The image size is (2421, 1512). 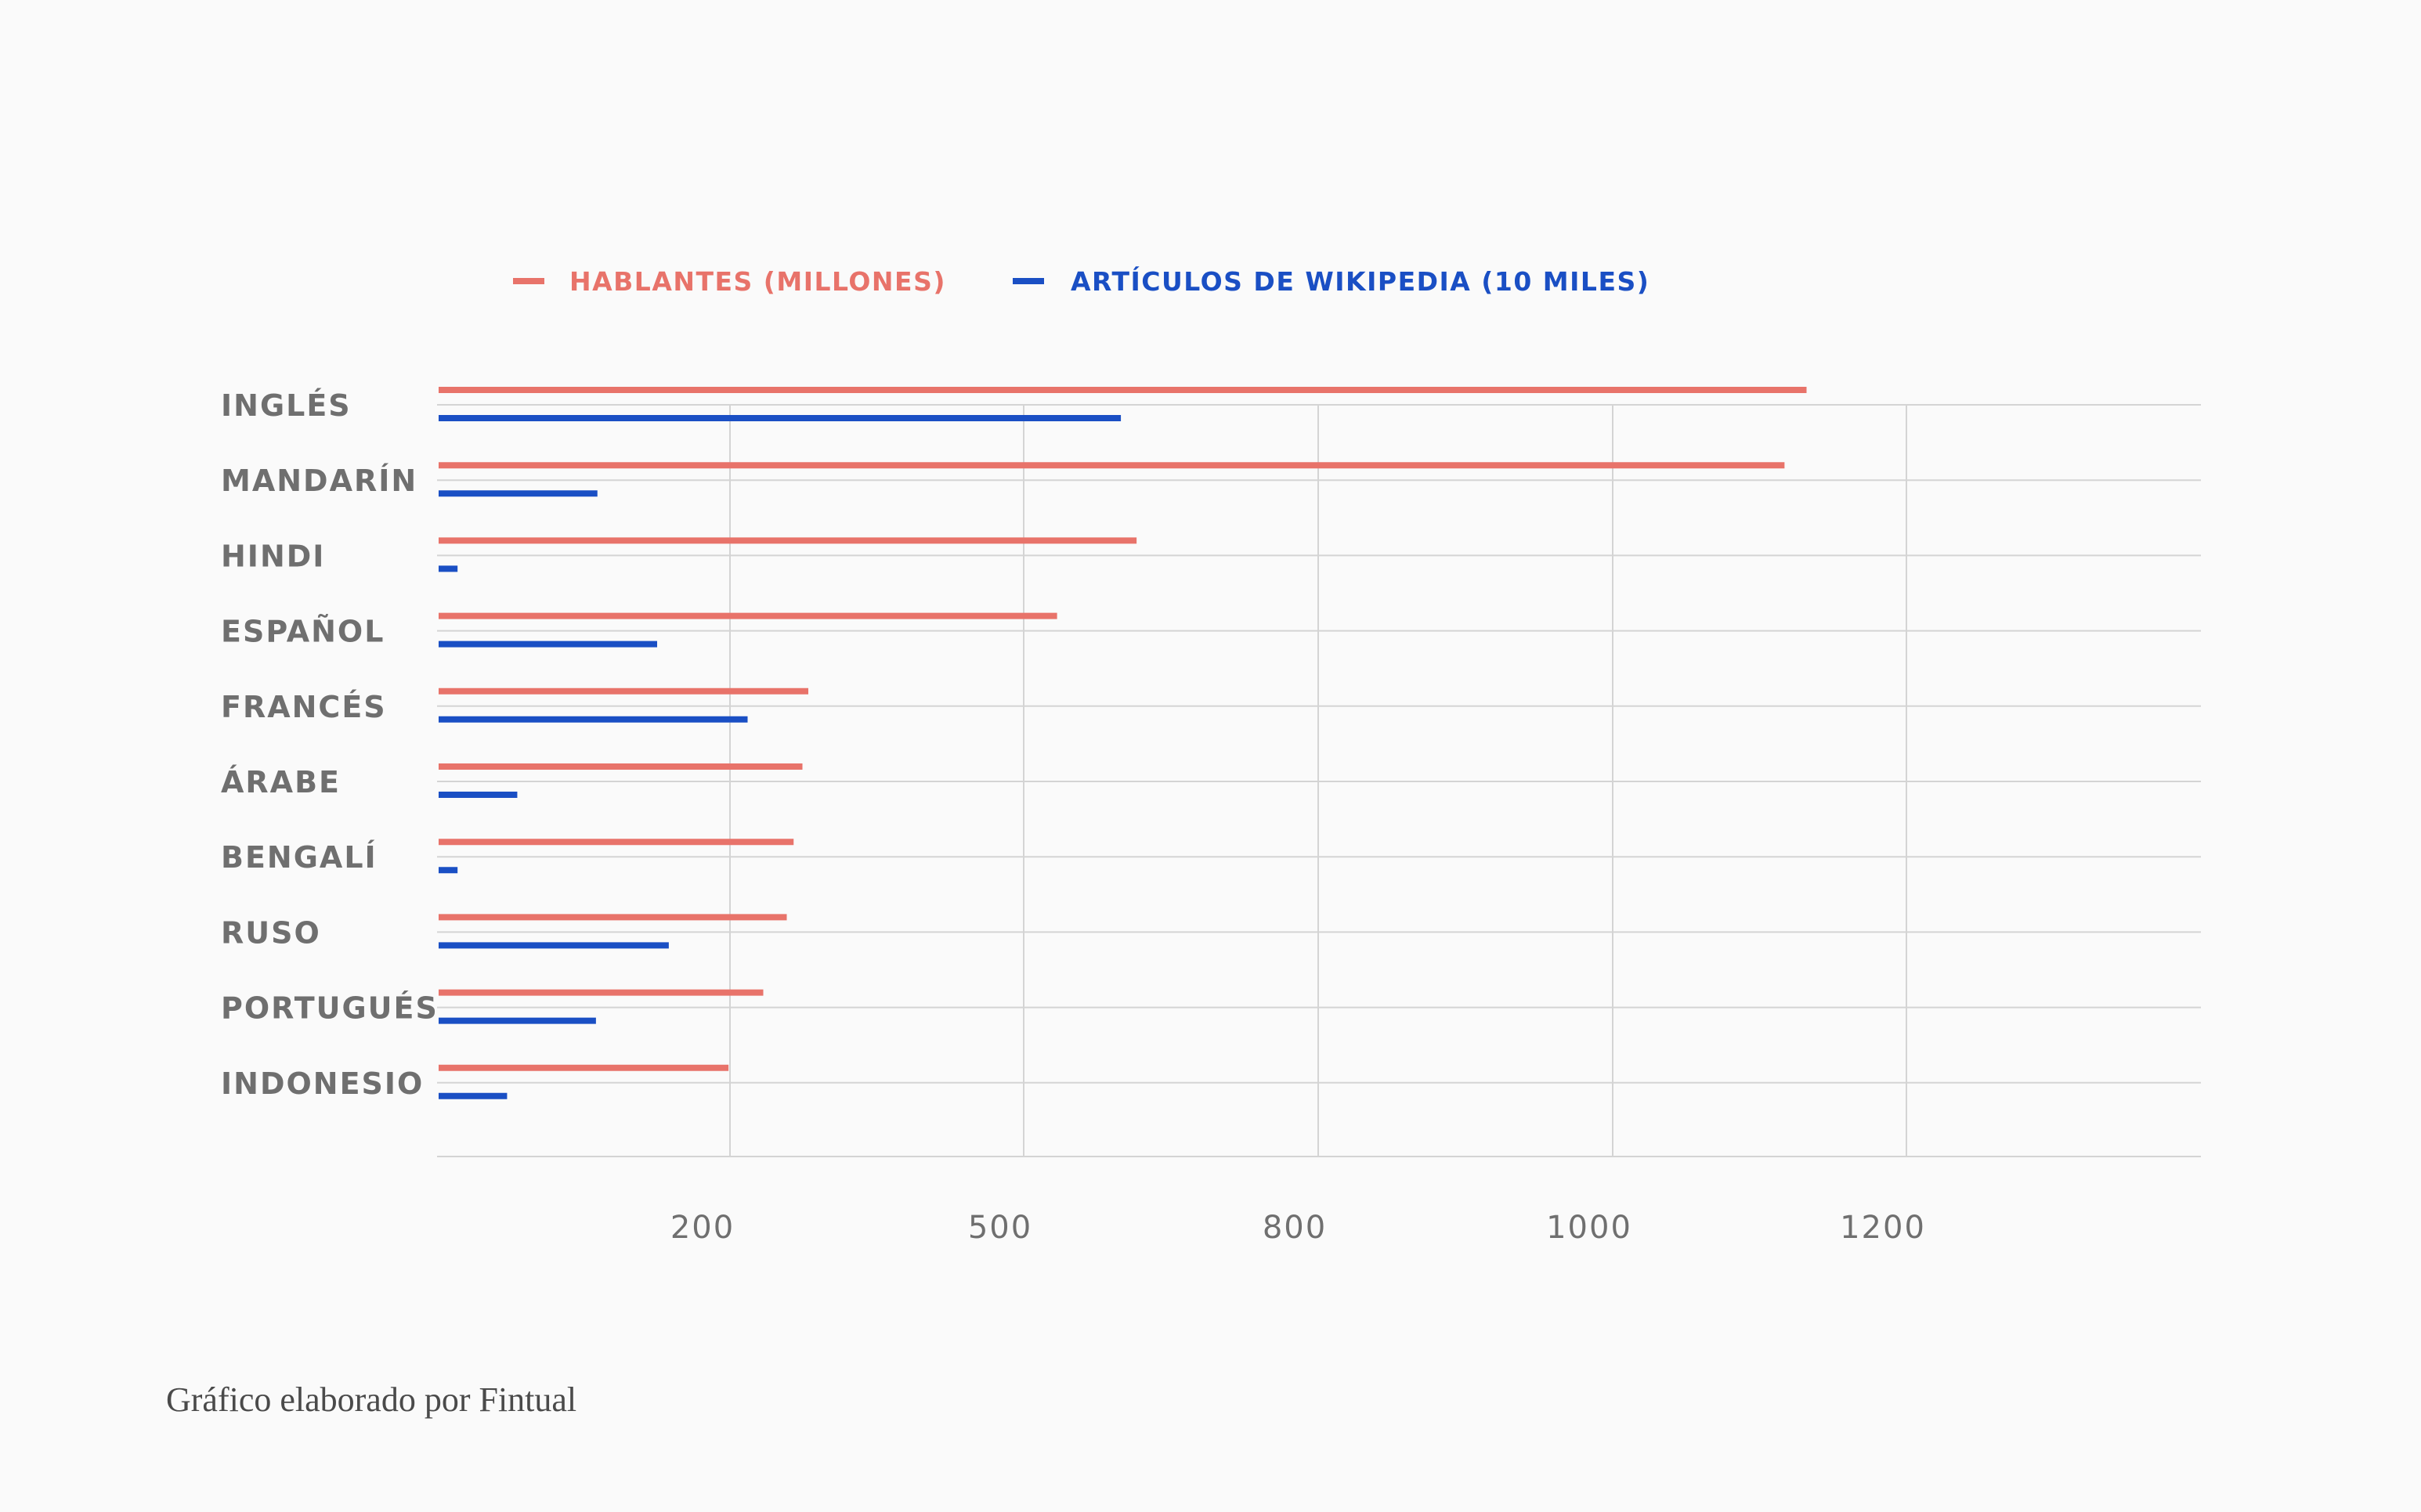 What do you see at coordinates (286, 405) in the screenshot?
I see `category-label: INGLÉS` at bounding box center [286, 405].